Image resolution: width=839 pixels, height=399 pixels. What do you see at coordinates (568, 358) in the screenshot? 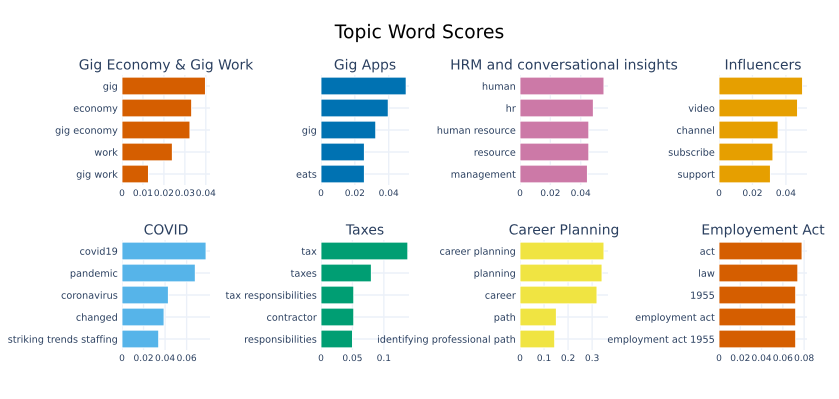
I see `x-tick-label: 0.2` at bounding box center [568, 358].